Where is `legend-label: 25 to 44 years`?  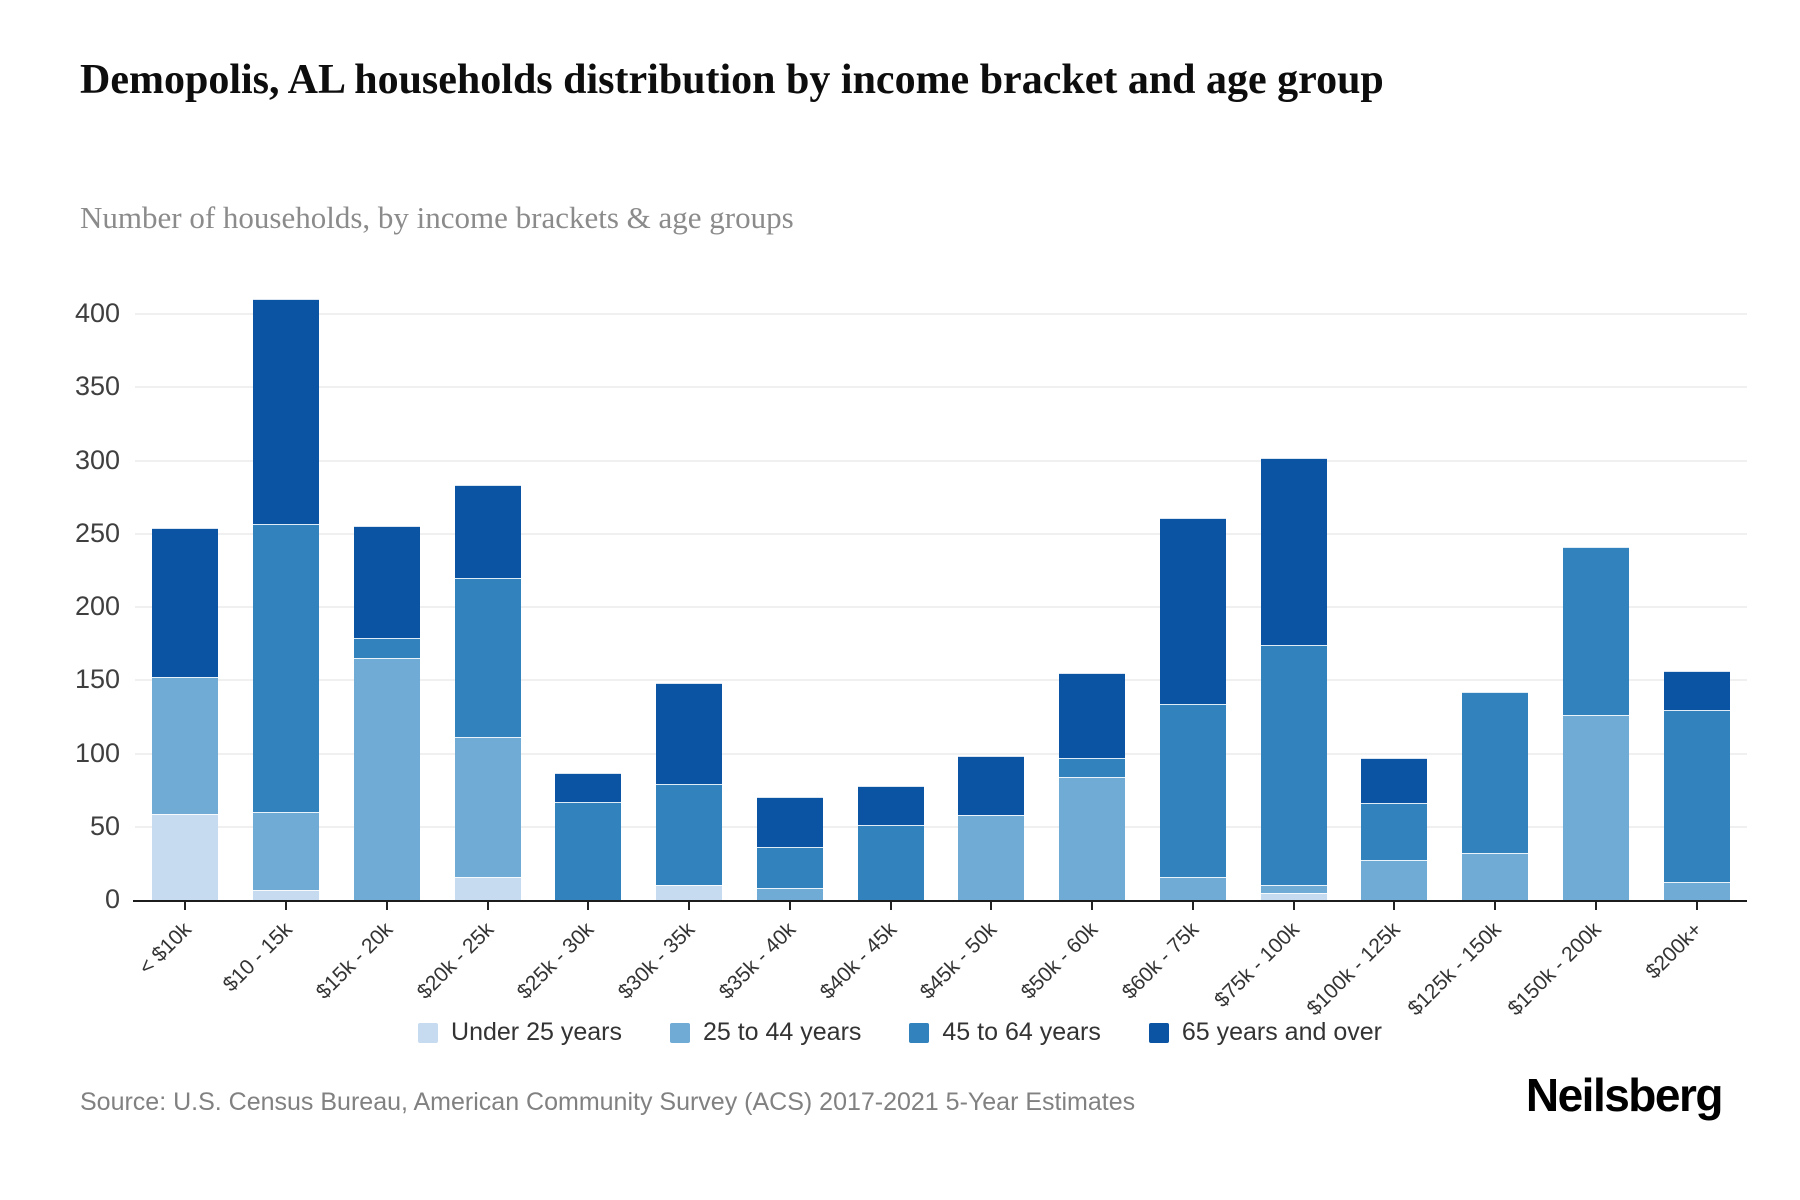
legend-label: 25 to 44 years is located at coordinates (782, 1032).